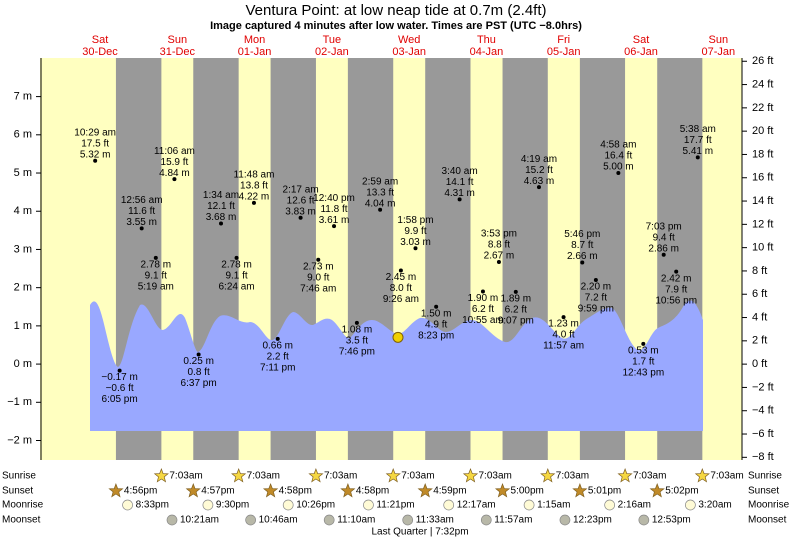 Image resolution: width=793 pixels, height=539 pixels. Describe the element at coordinates (763, 491) in the screenshot. I see `row-label: Sunset` at that location.